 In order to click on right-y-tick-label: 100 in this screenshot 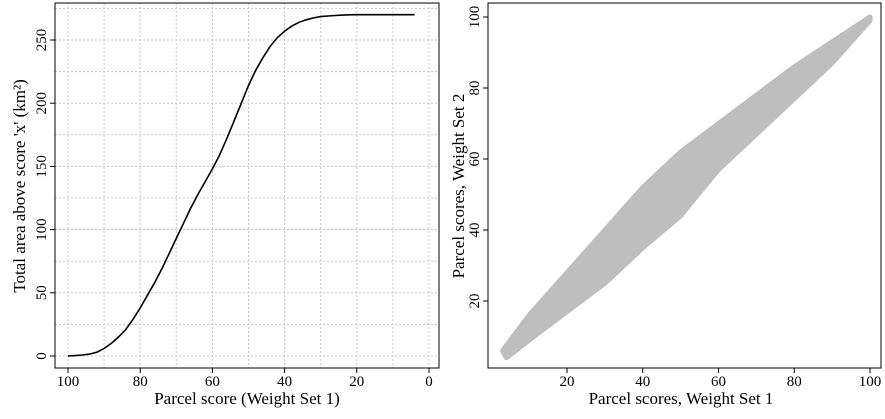, I will do `click(475, 17)`.